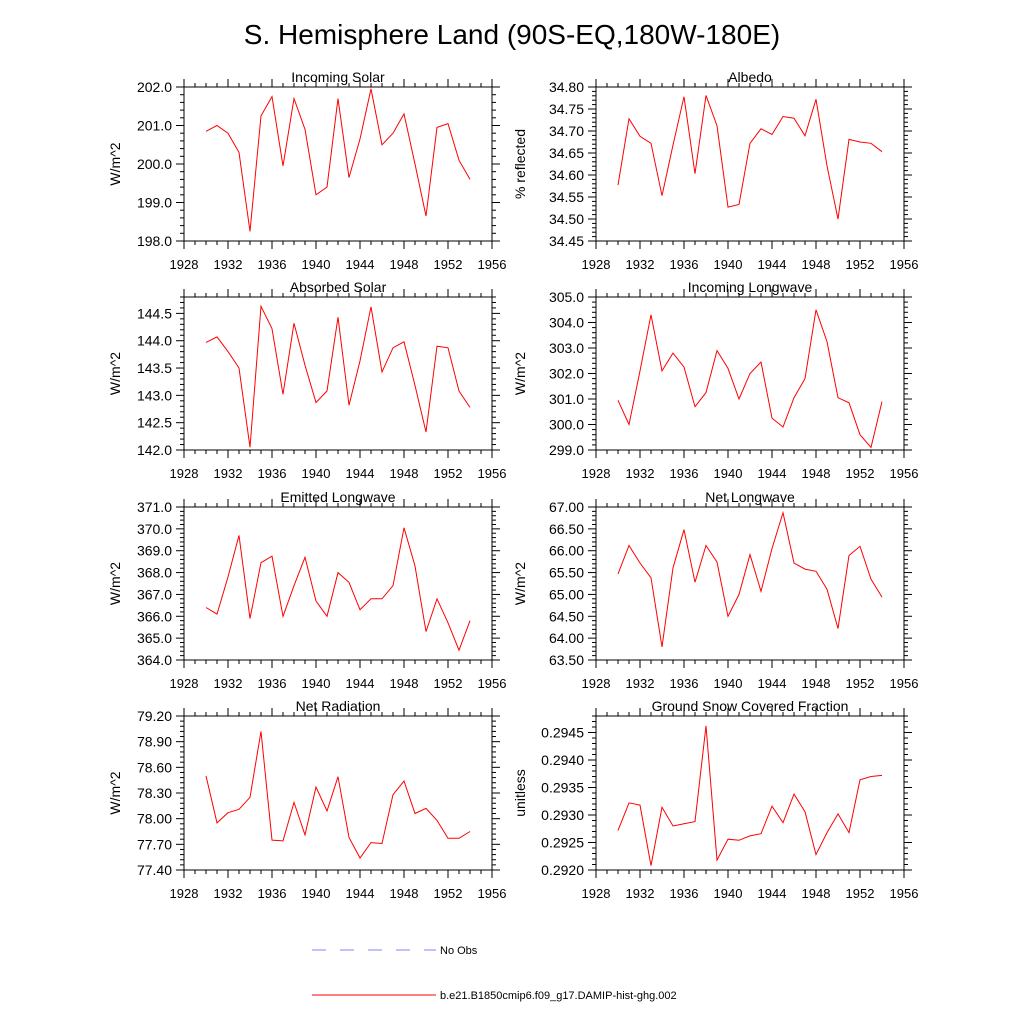 This screenshot has height=1024, width=1024. Describe the element at coordinates (860, 264) in the screenshot. I see `albedo-xtick-label: 1952` at that location.